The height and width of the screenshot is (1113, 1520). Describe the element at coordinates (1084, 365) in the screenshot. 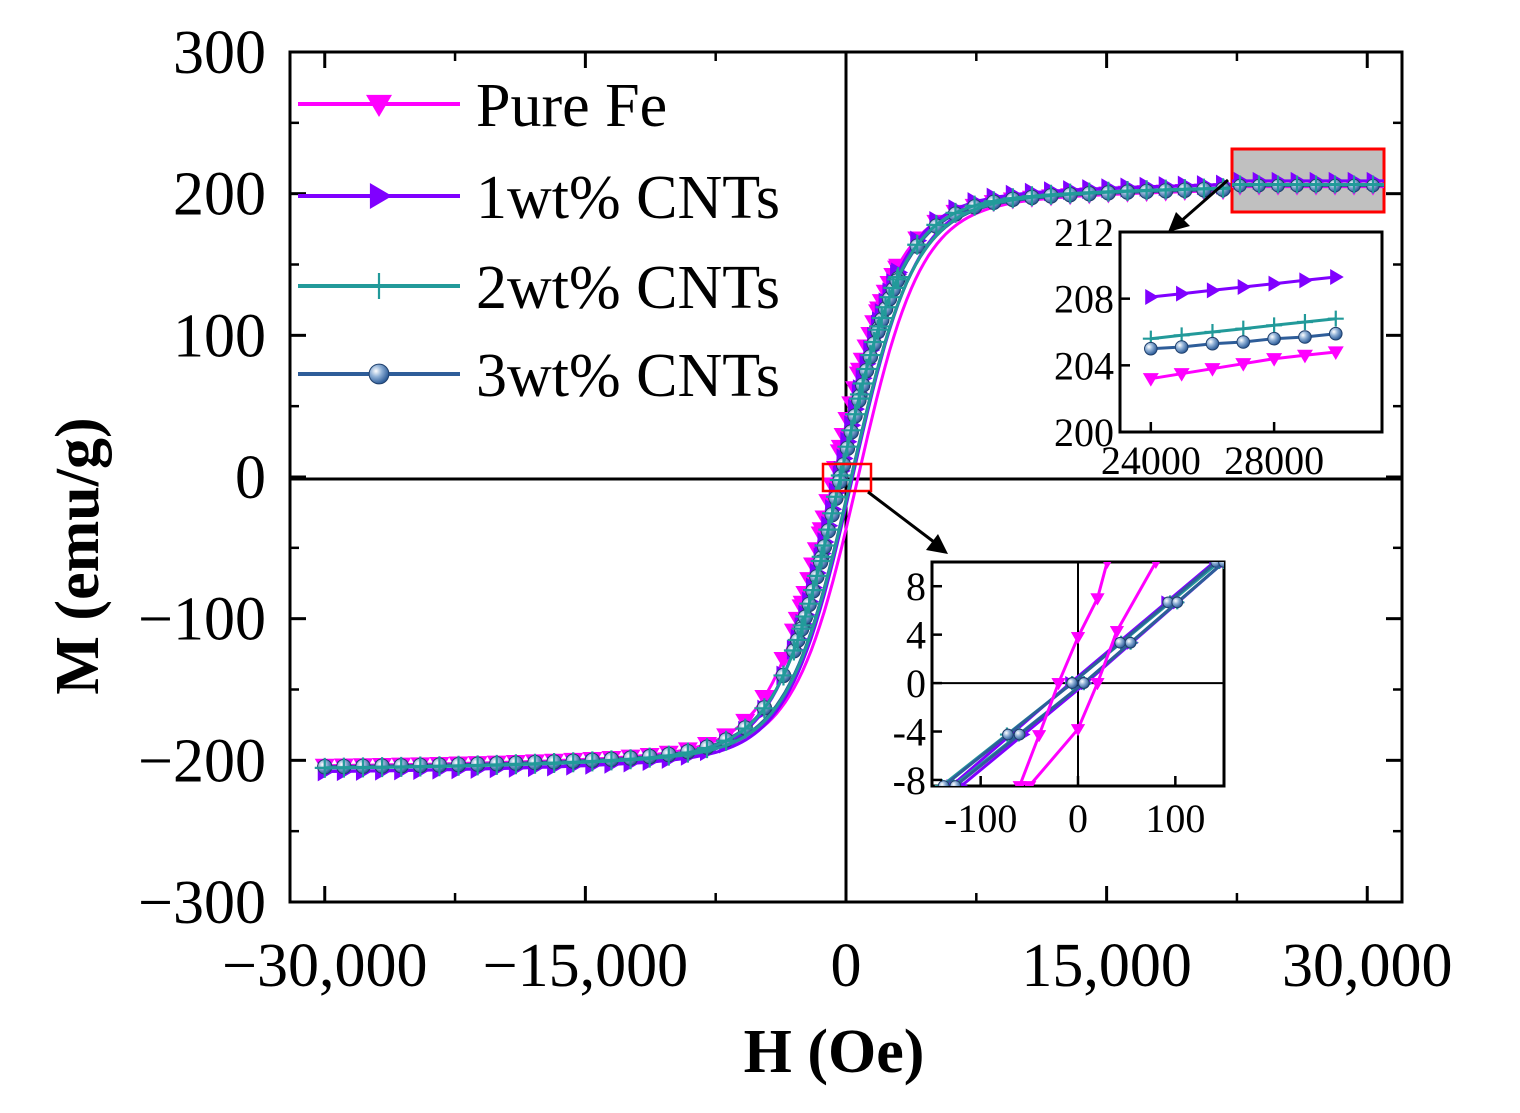

I see `inset1-y-tick-label: 204` at that location.